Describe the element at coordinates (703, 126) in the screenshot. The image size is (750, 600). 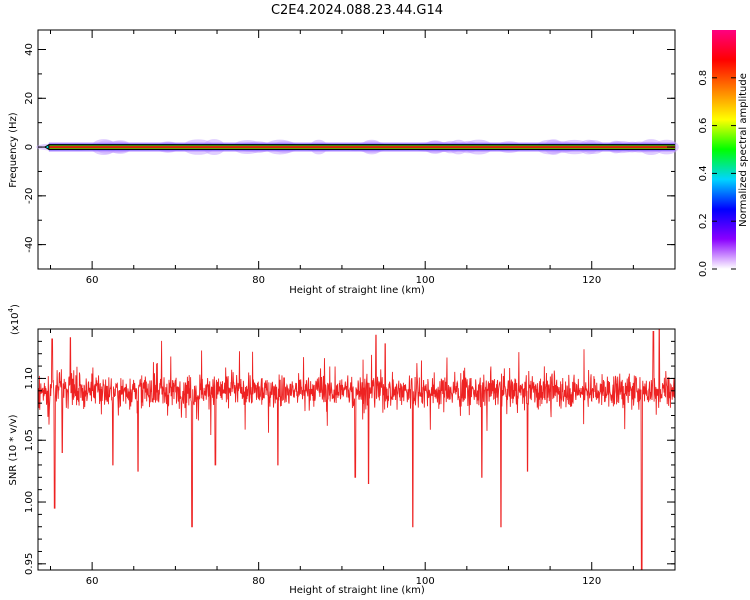
I see `colorbar-tick-label: 0.6` at that location.